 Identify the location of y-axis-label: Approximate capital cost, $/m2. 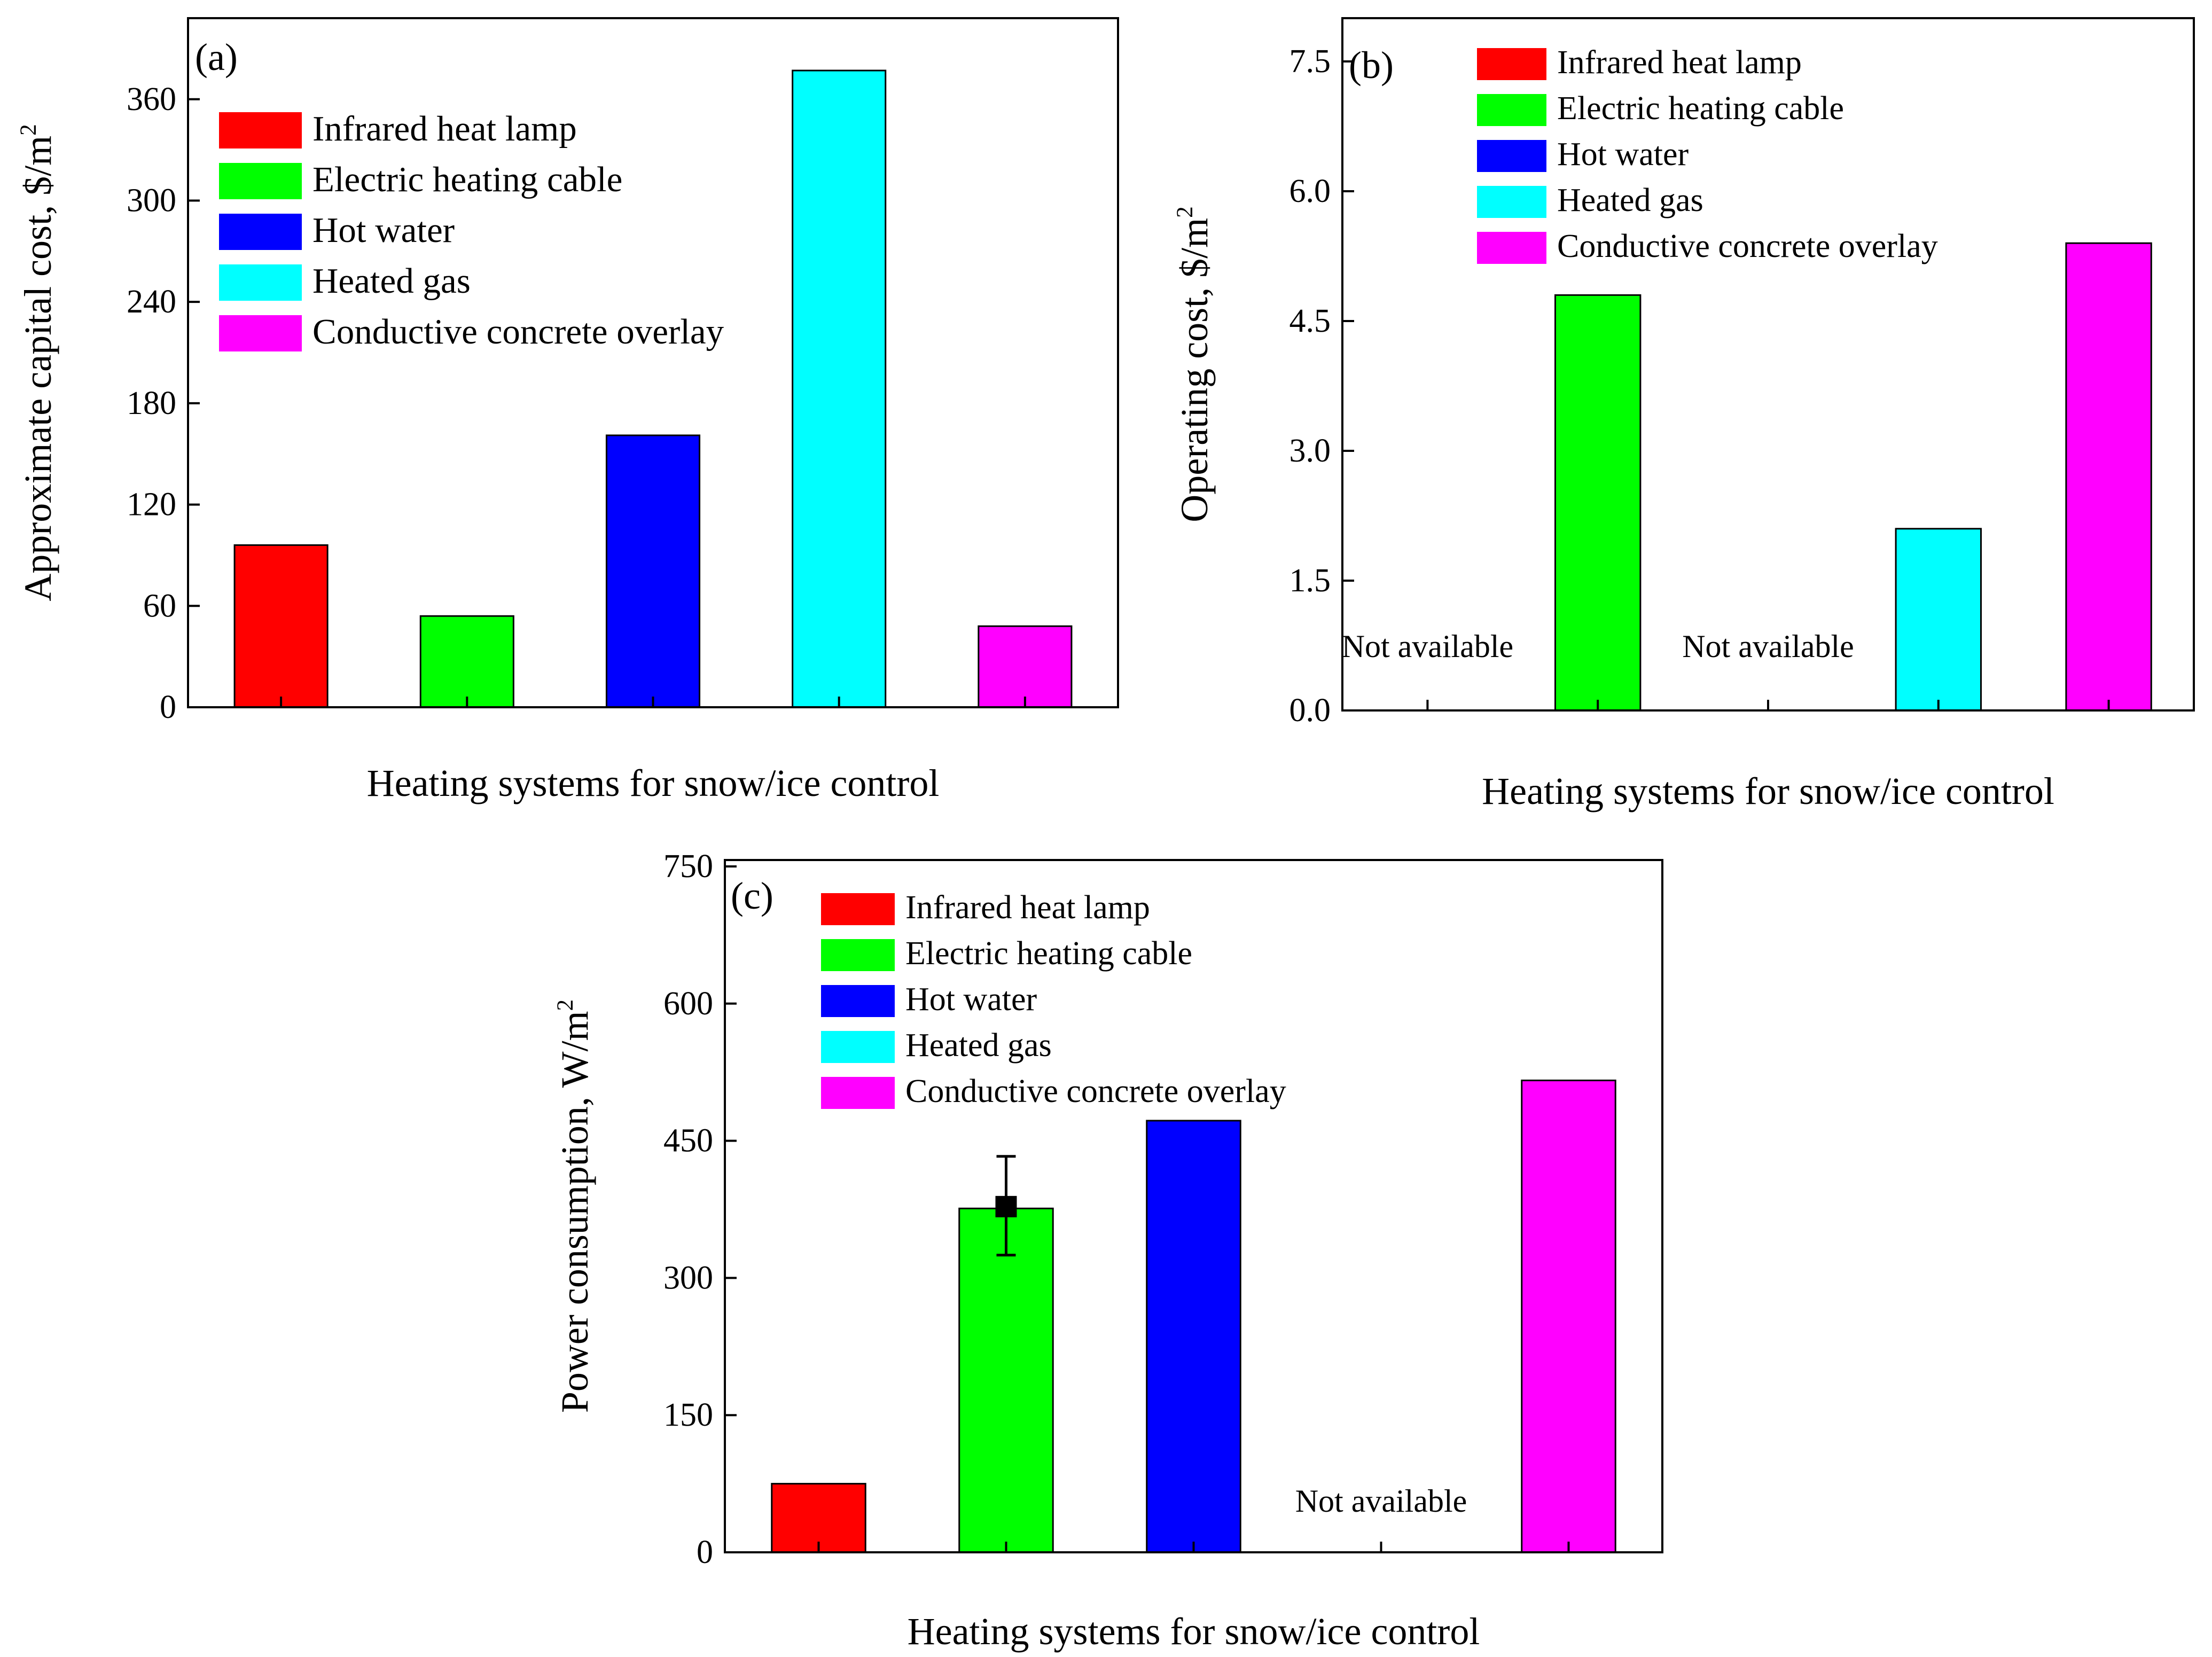
(37, 362).